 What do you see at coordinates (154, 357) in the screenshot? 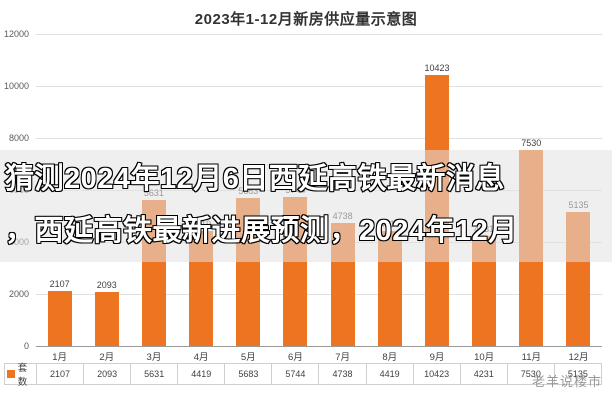
I see `x-tick-label: 3月` at bounding box center [154, 357].